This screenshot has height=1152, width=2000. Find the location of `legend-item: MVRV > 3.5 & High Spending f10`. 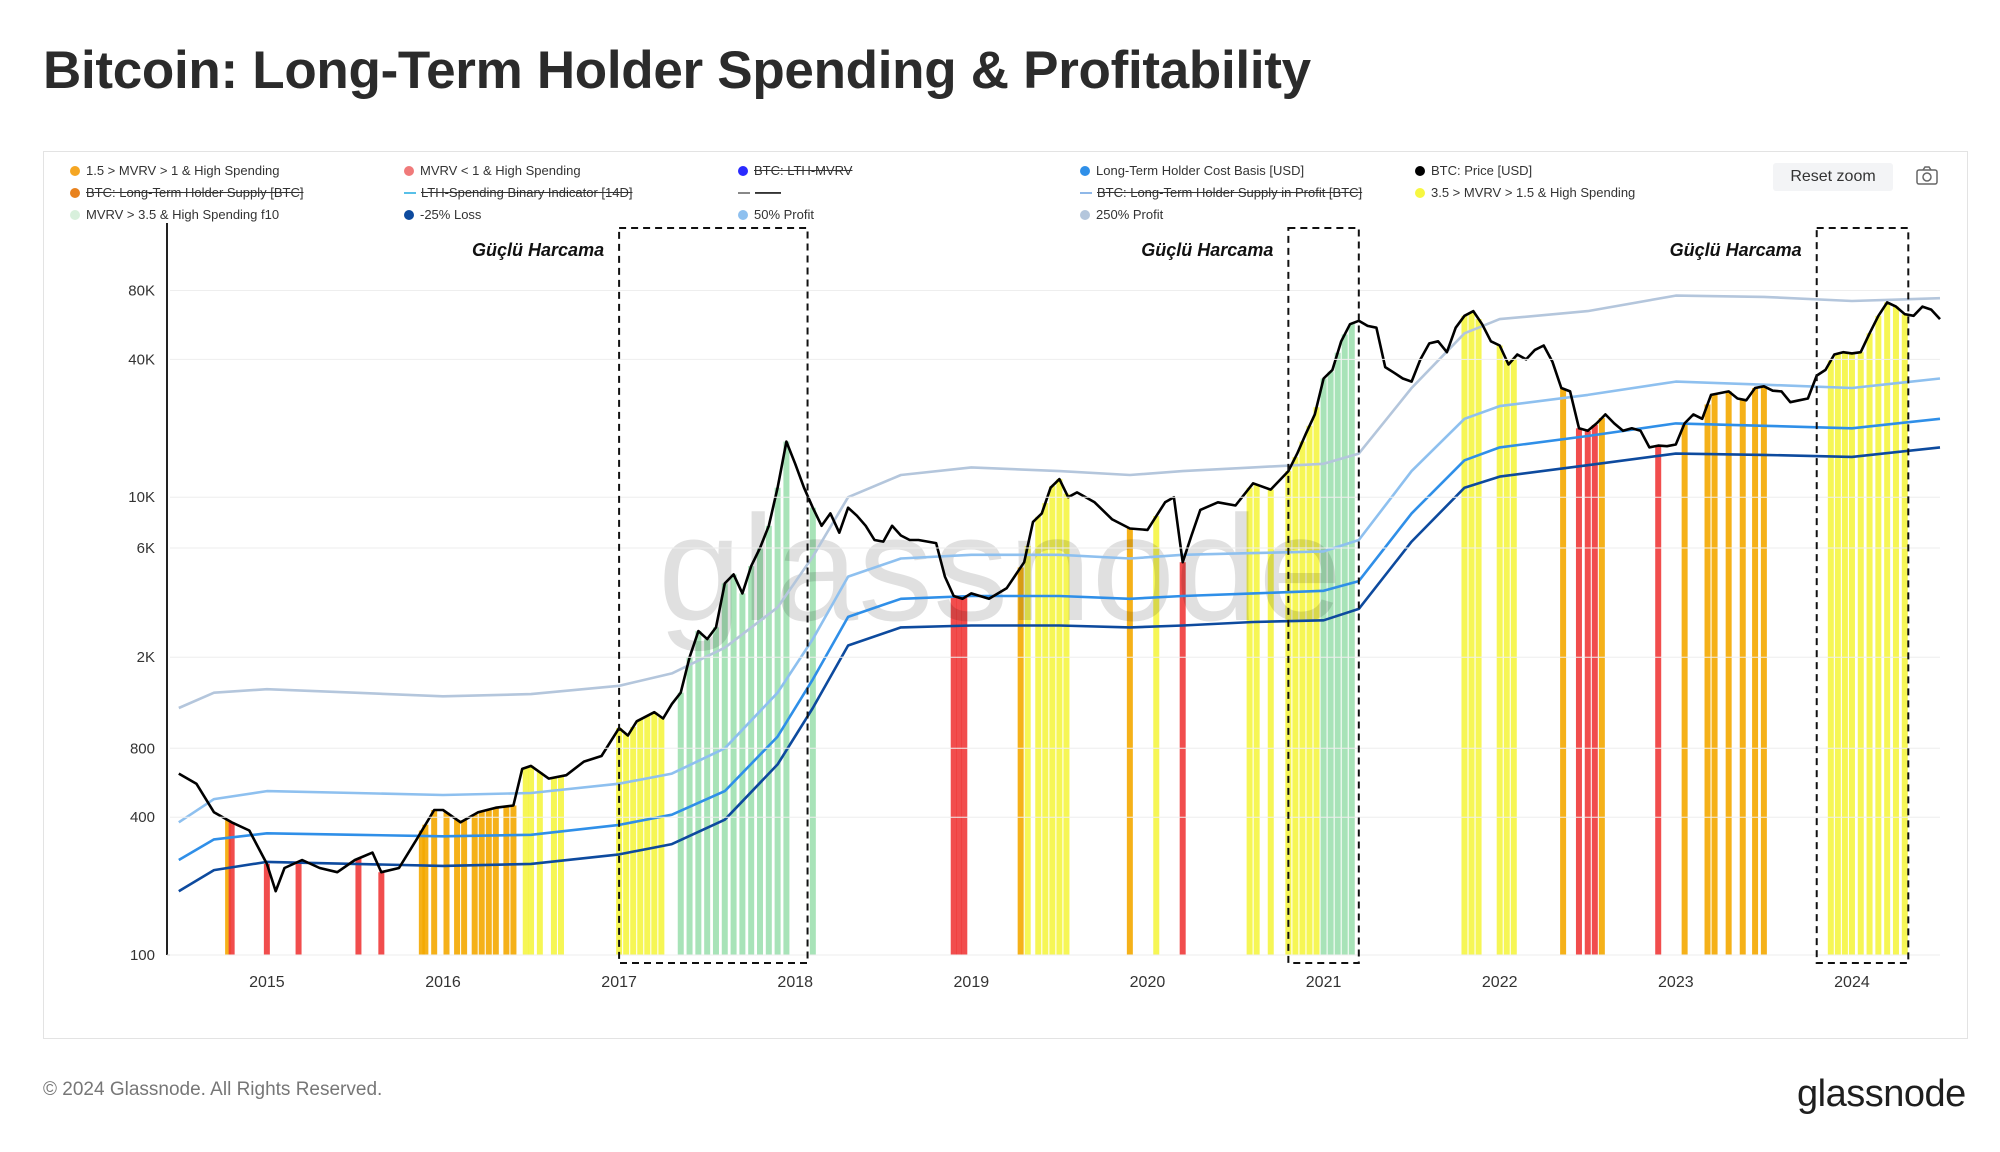

legend-item: MVRV > 3.5 & High Spending f10 is located at coordinates (174, 214).